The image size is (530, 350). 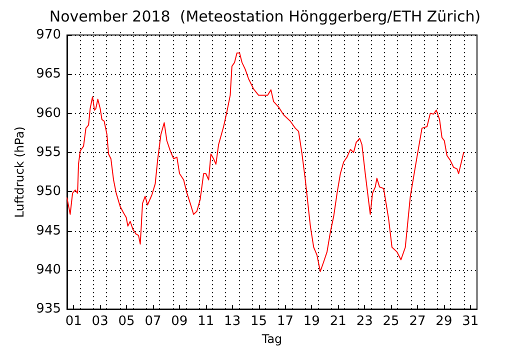 I want to click on x-tick-label: 03, so click(x=100, y=322).